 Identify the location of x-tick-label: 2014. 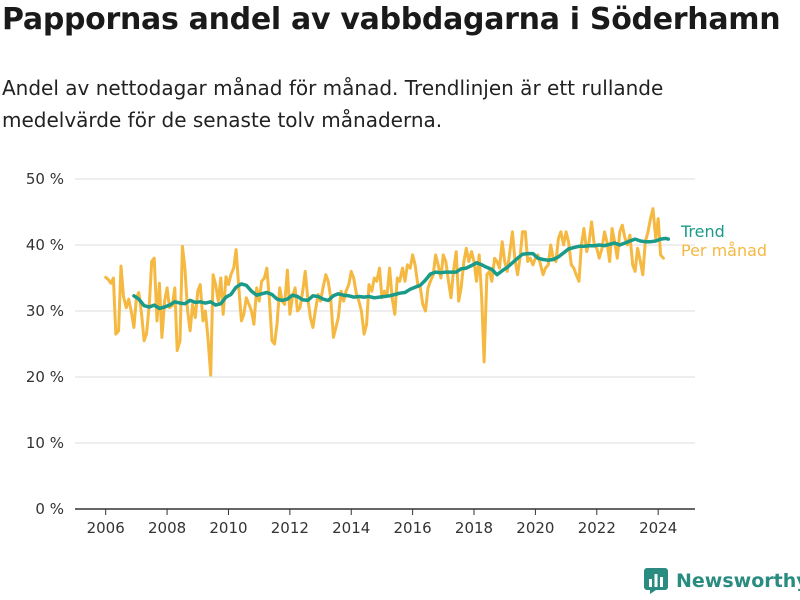
(351, 528).